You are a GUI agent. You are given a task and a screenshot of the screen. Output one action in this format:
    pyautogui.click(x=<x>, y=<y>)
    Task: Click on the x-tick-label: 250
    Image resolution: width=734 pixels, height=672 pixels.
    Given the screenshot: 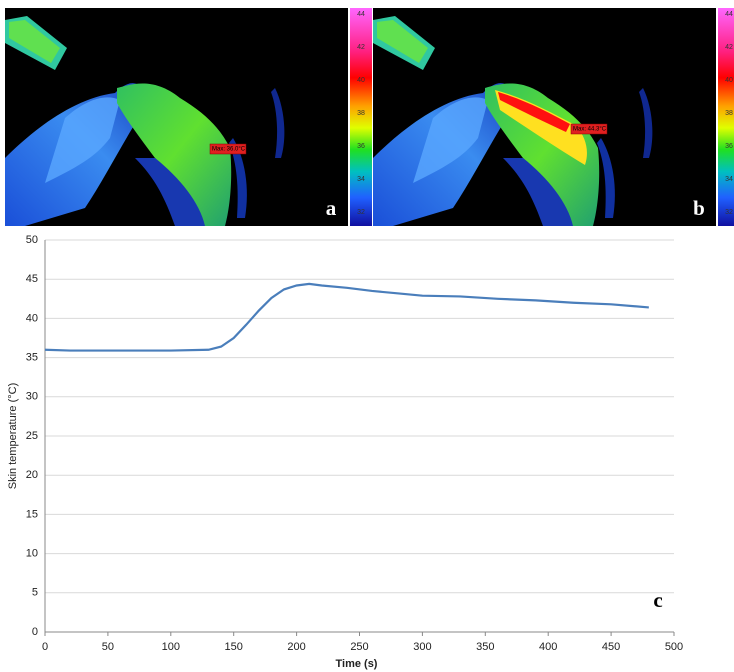 What is the action you would take?
    pyautogui.click(x=359, y=647)
    